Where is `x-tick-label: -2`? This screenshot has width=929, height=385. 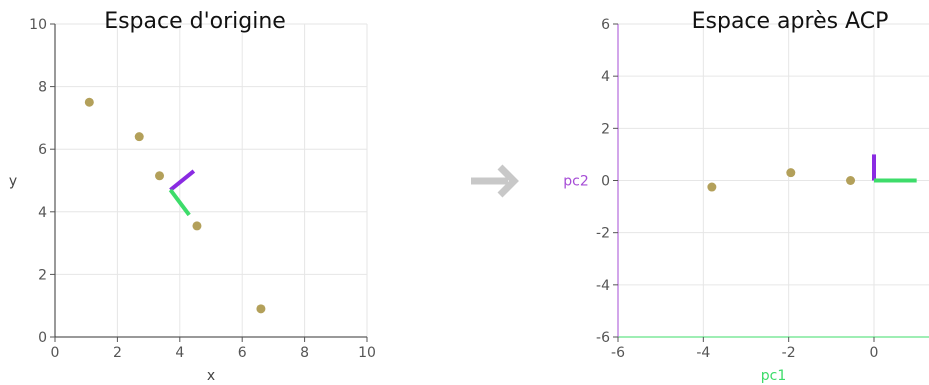 x-tick-label: -2 is located at coordinates (789, 353).